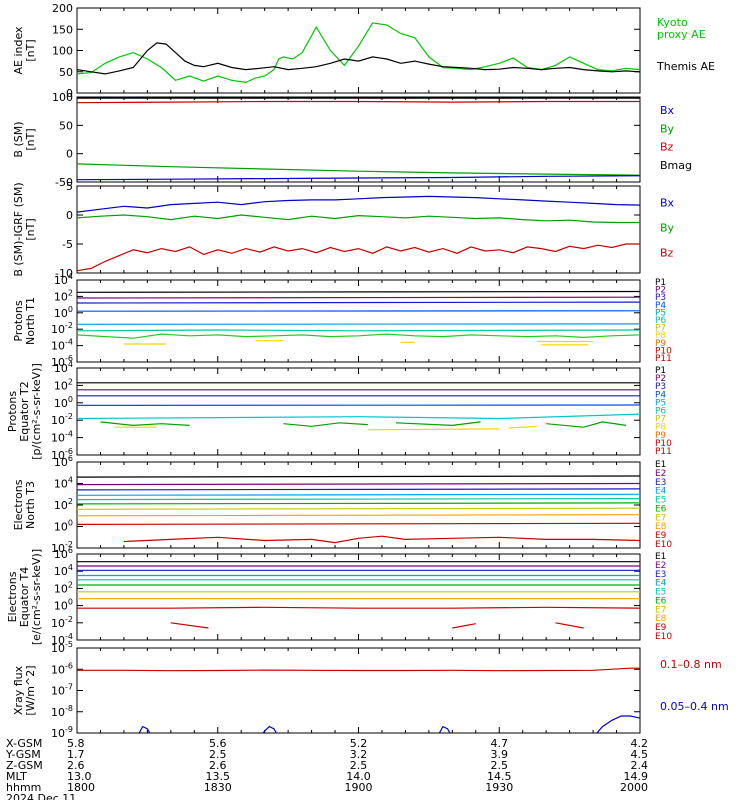 The height and width of the screenshot is (800, 750). What do you see at coordinates (30, 321) in the screenshot?
I see `y-axis-label: North T1` at bounding box center [30, 321].